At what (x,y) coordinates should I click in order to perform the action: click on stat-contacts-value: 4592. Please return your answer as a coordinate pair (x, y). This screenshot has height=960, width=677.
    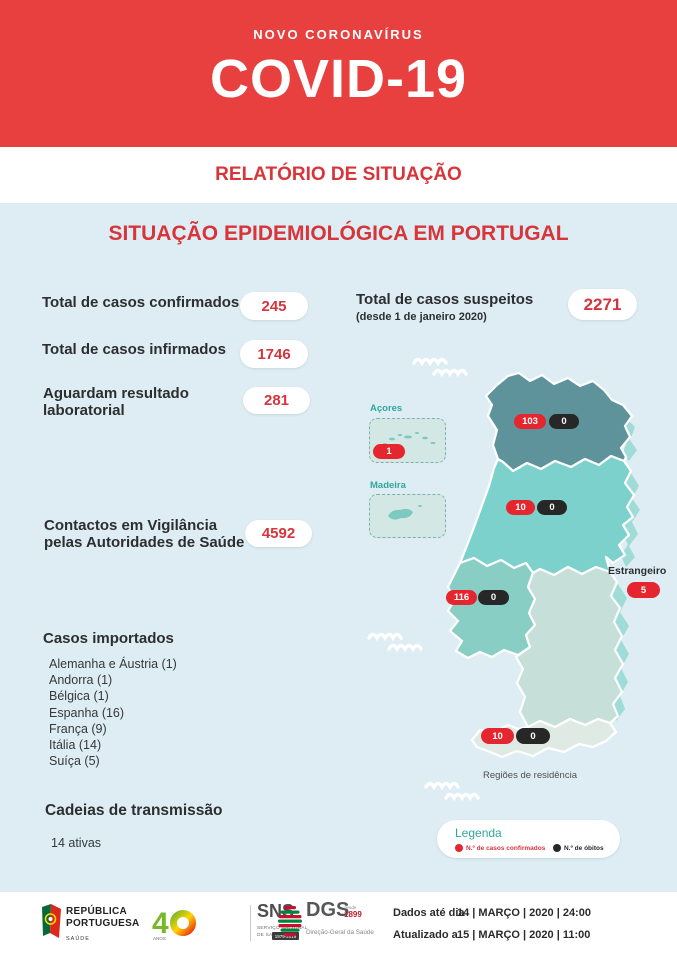
    Looking at the image, I should click on (278, 533).